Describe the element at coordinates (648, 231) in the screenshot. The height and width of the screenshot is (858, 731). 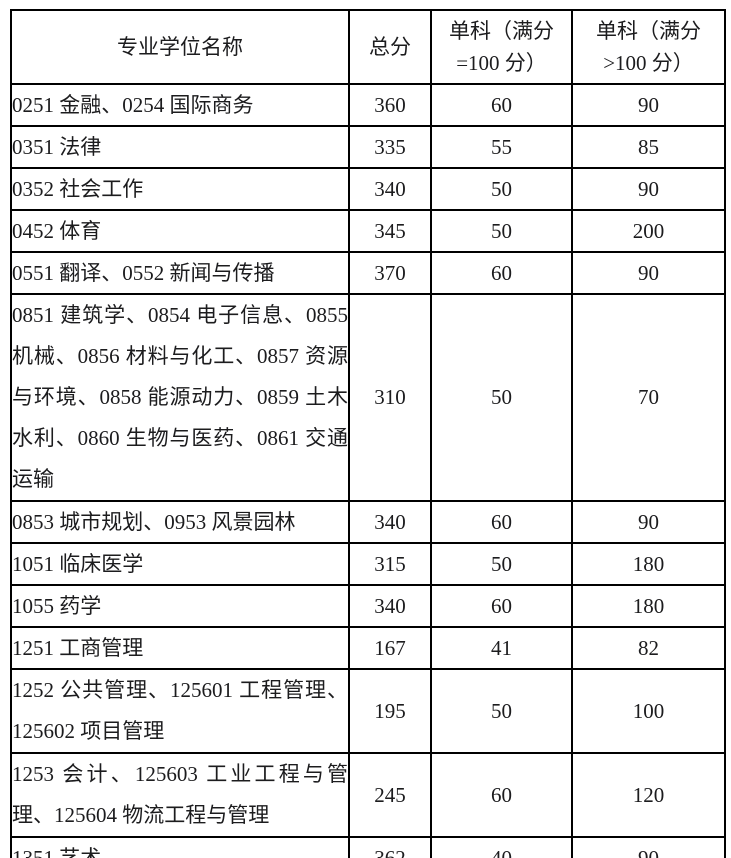
I see `single-subject-gt100-cell: 200` at that location.